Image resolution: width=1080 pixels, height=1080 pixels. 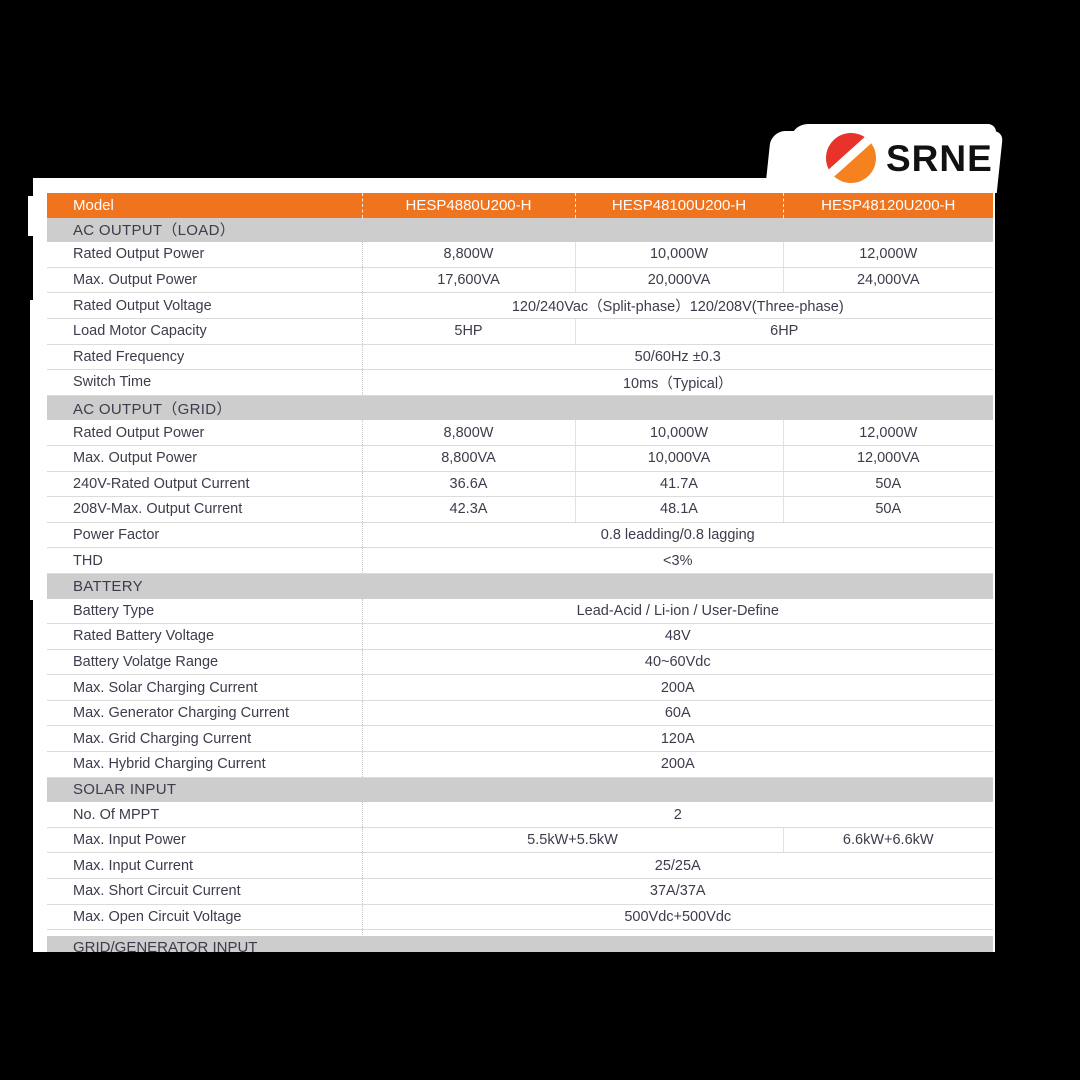 What do you see at coordinates (677, 713) in the screenshot?
I see `row-value-all: 60A` at bounding box center [677, 713].